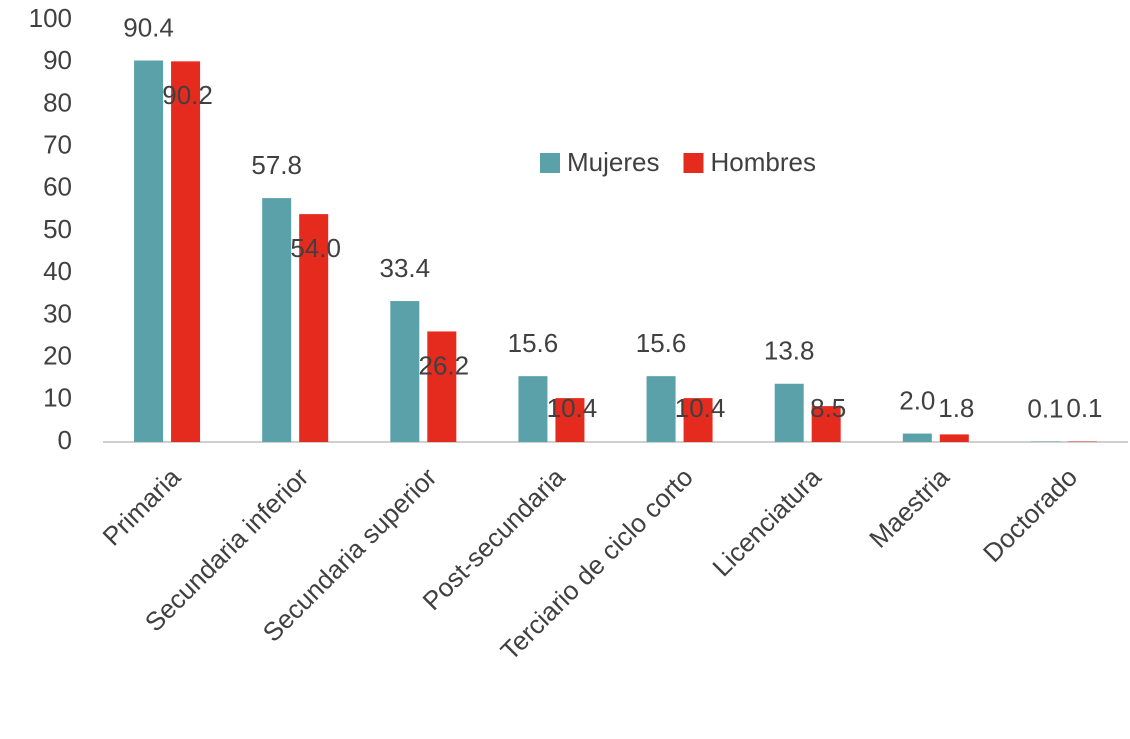  I want to click on y-tick-label: 60, so click(57, 187).